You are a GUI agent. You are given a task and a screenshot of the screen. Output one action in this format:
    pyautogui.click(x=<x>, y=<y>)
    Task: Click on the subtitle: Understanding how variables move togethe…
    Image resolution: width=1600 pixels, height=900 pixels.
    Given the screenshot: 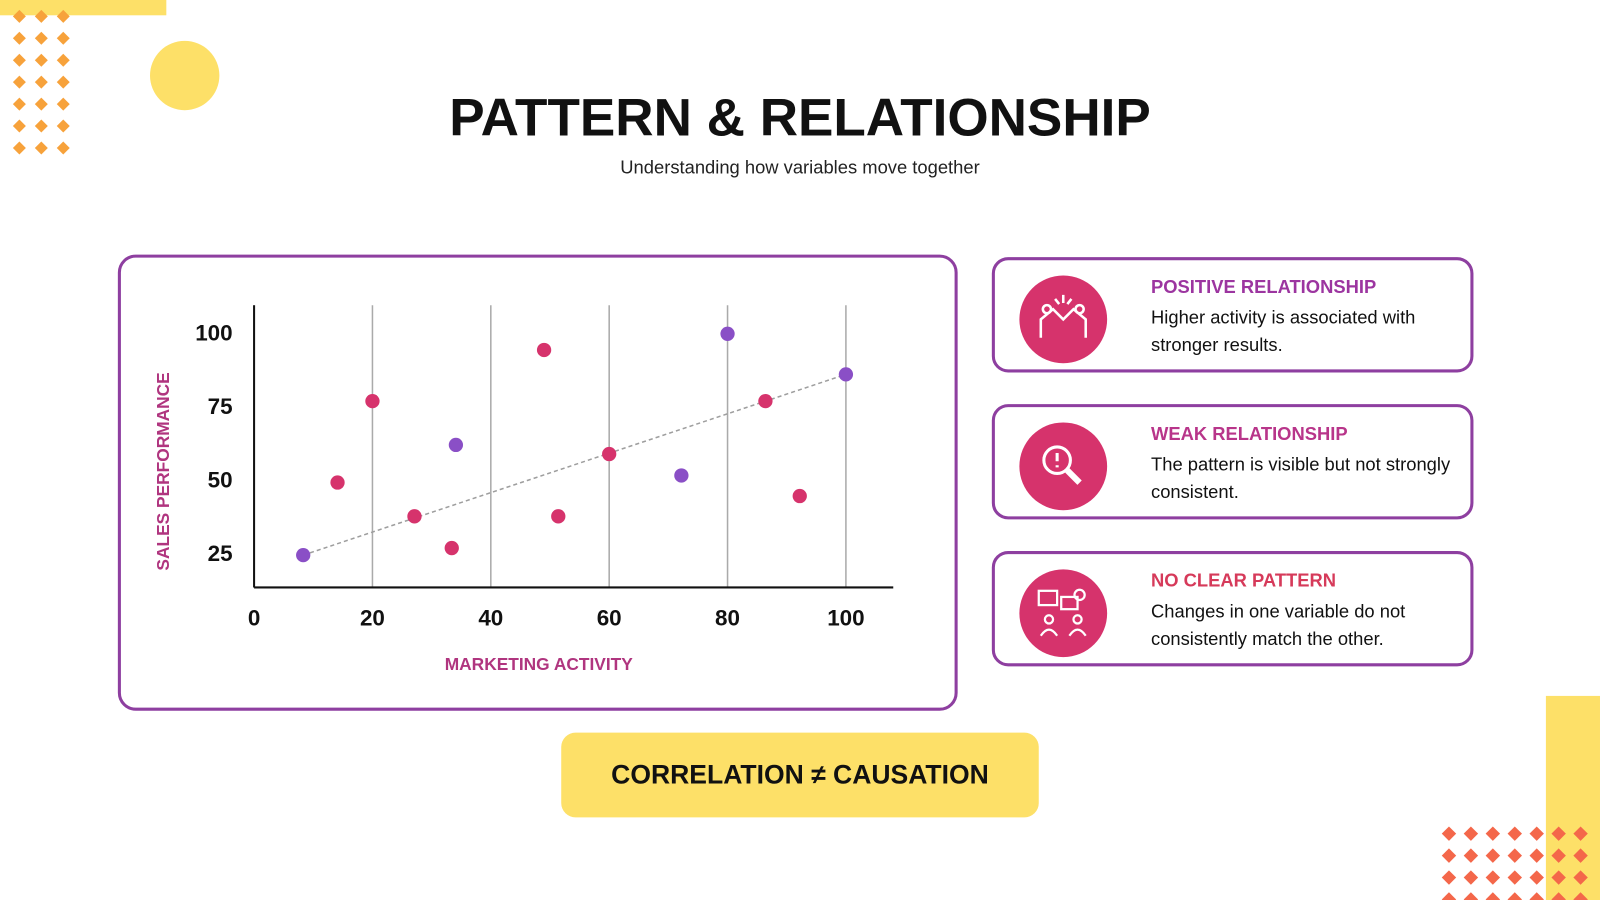 What is the action you would take?
    pyautogui.click(x=800, y=167)
    